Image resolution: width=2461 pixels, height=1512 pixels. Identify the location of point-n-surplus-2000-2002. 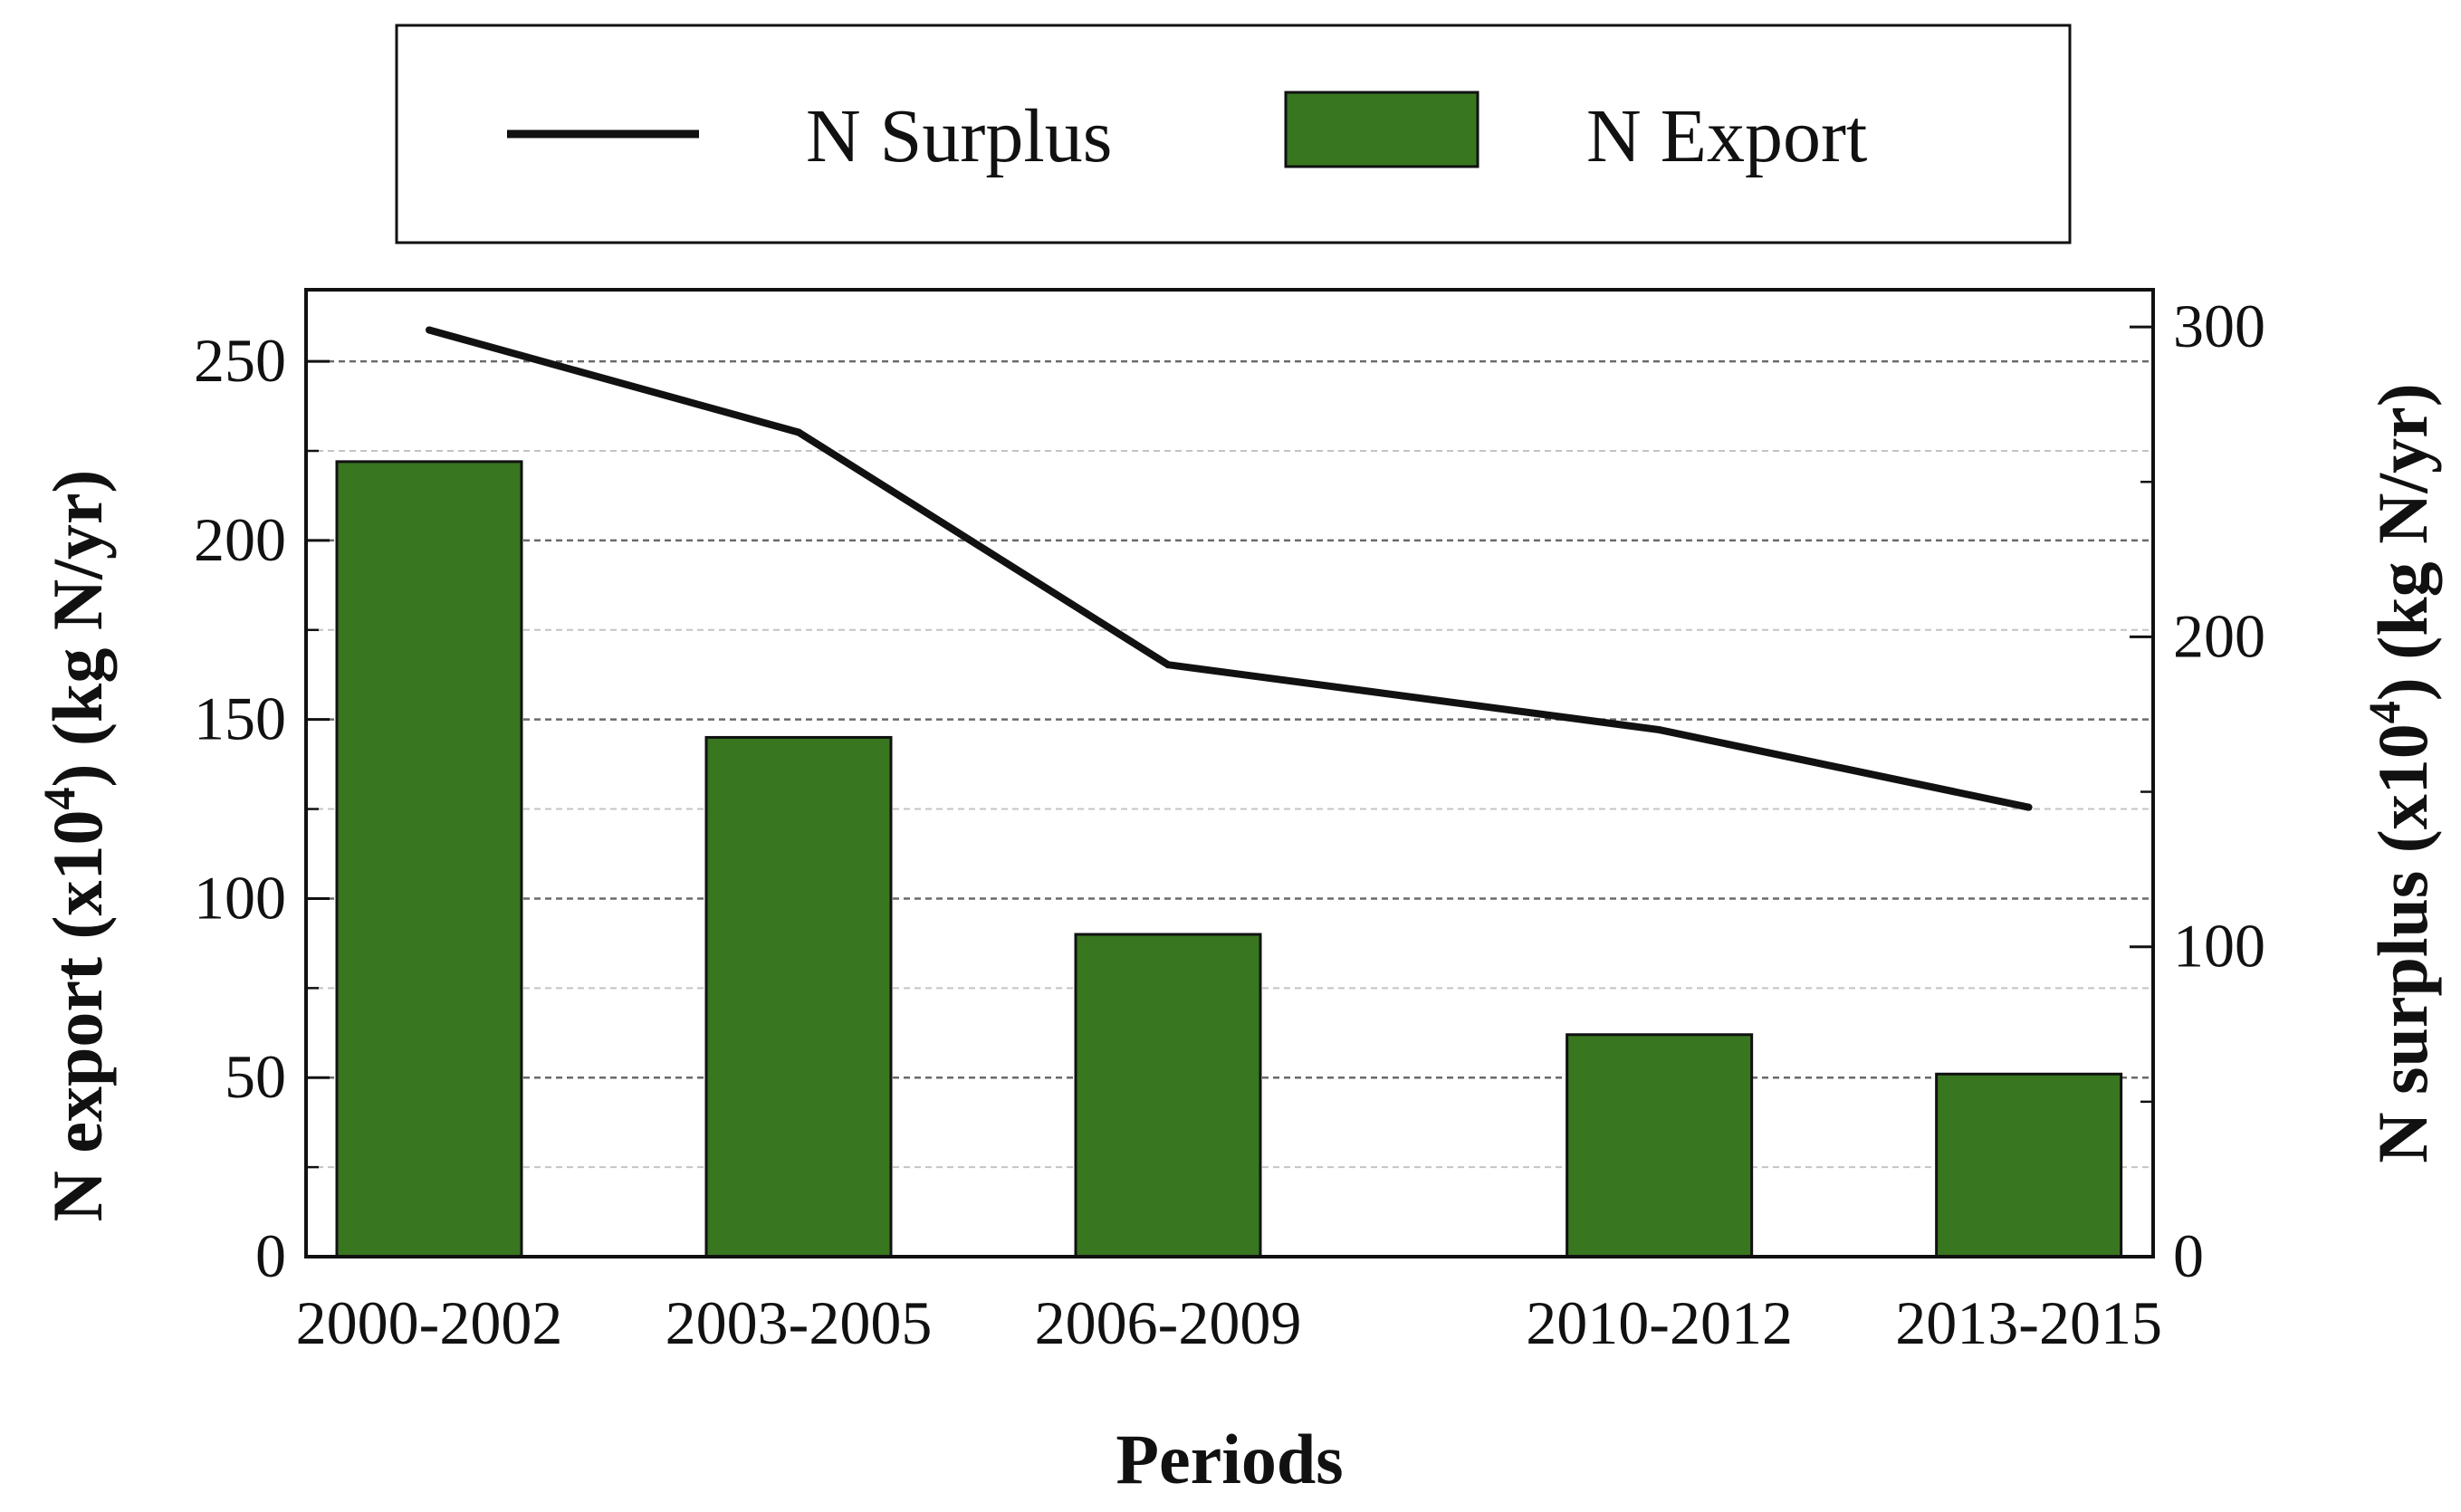
(430, 330).